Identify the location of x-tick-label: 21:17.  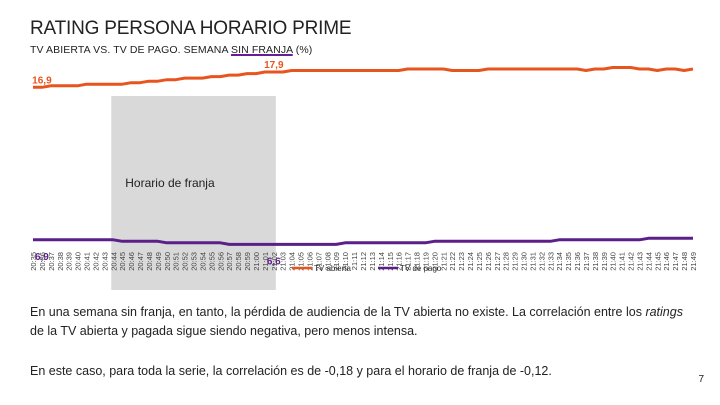
(408, 261).